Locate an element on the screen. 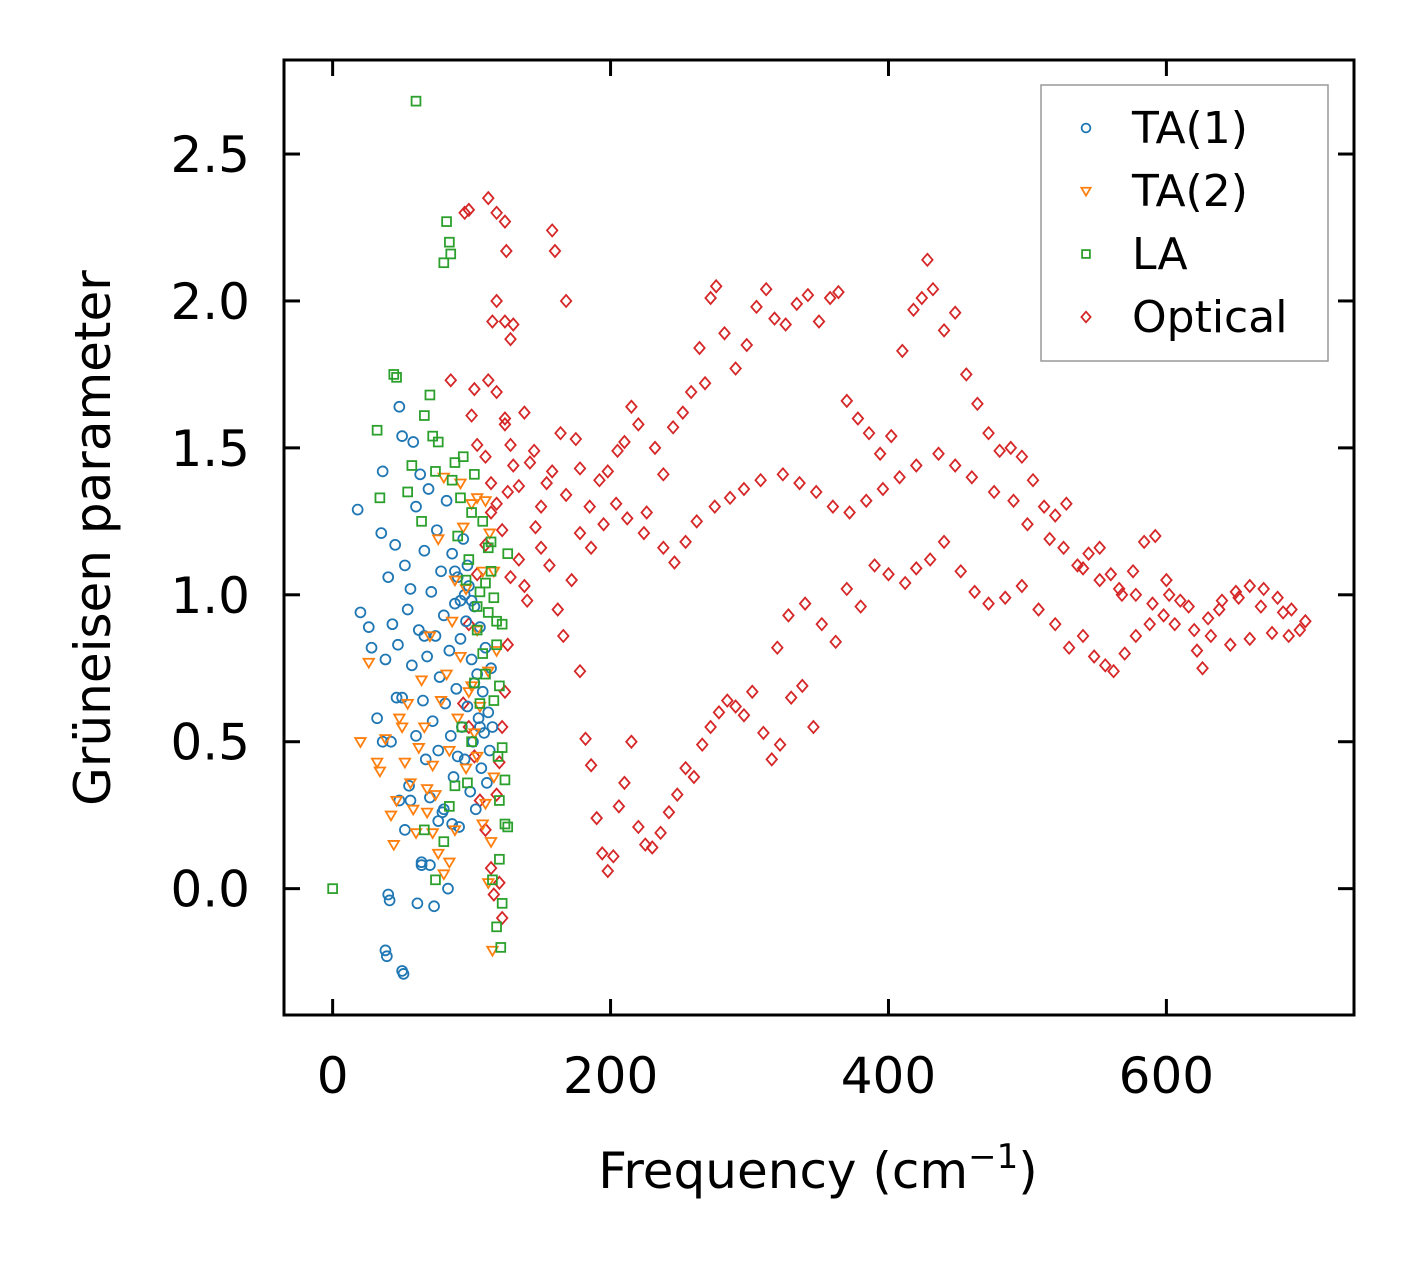 The width and height of the screenshot is (1413, 1264). legend-marker is located at coordinates (1086, 192).